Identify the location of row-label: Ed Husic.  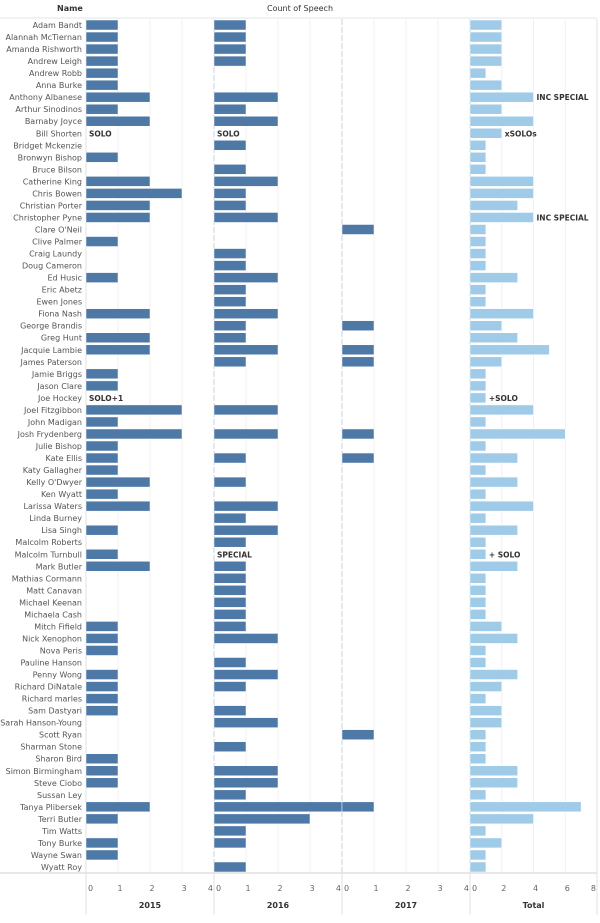
(64, 278).